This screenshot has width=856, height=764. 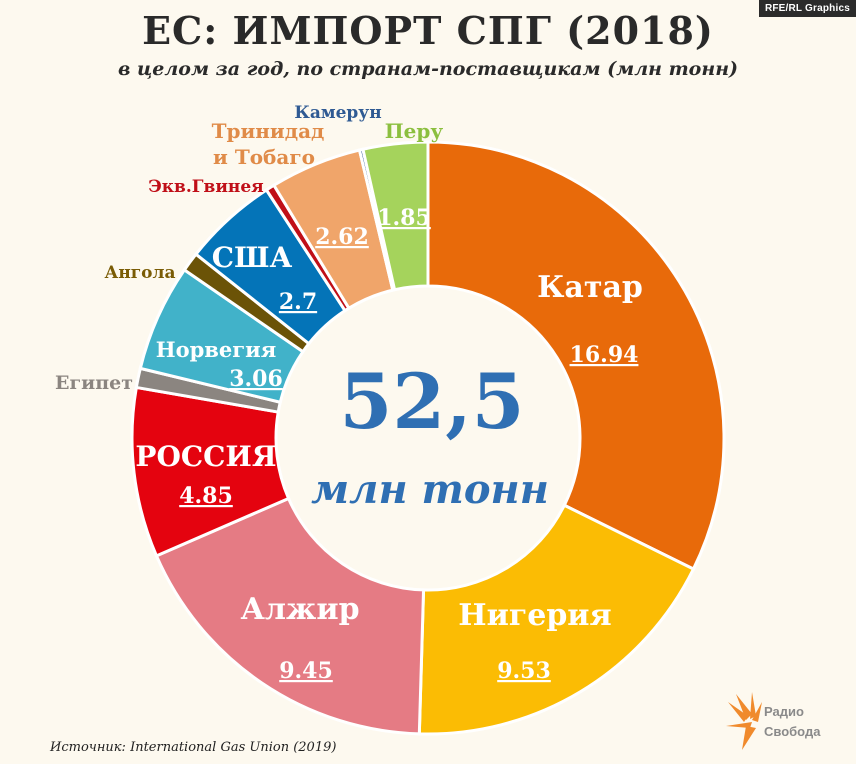 I want to click on slice-value-9: 2.62, so click(x=342, y=237).